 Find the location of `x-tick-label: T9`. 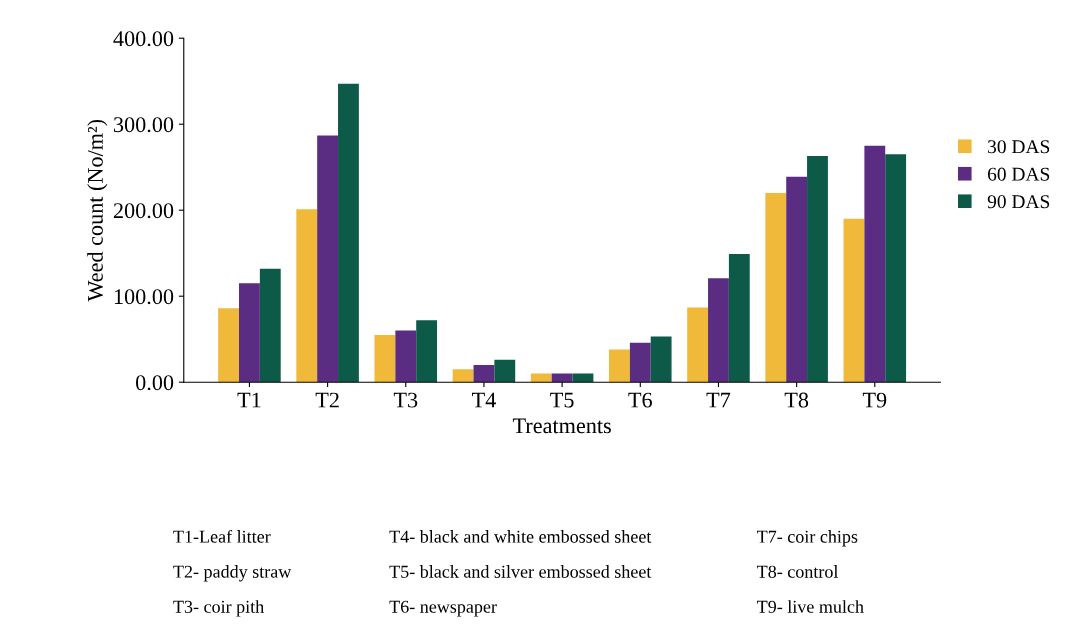

x-tick-label: T9 is located at coordinates (874, 400).